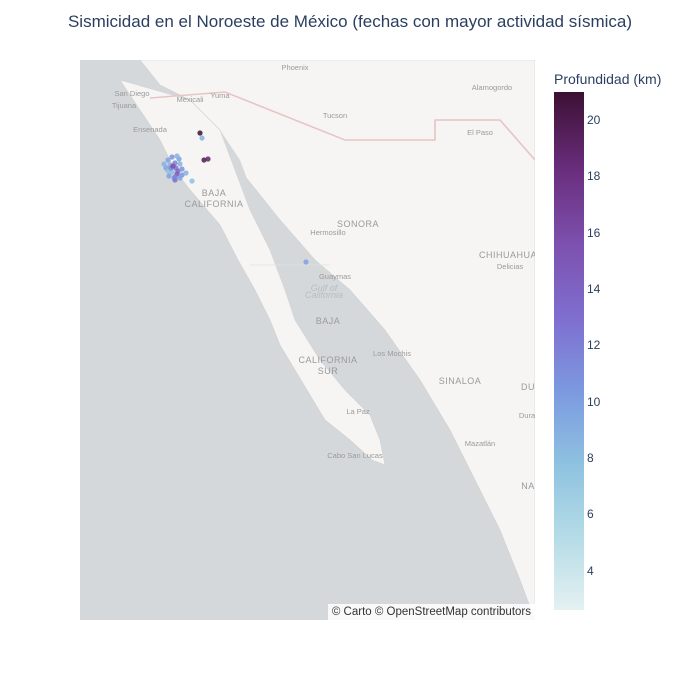 The height and width of the screenshot is (700, 700). What do you see at coordinates (124, 105) in the screenshot?
I see `label-tijuana: Tijuana` at bounding box center [124, 105].